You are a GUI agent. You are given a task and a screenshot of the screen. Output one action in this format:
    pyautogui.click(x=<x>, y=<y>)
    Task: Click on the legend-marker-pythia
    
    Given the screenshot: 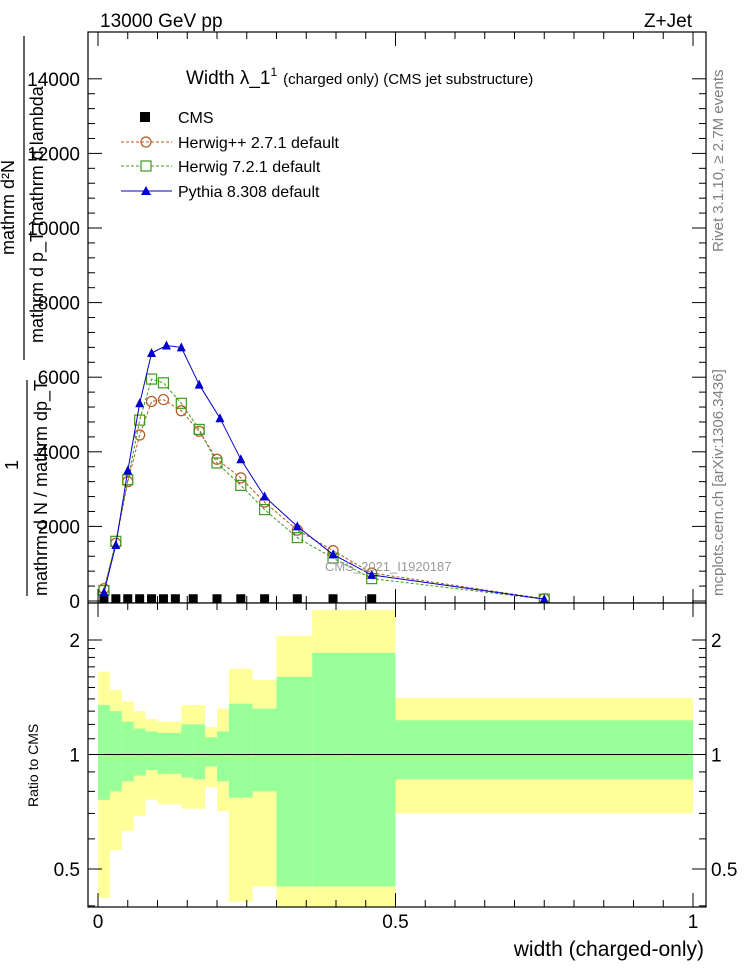 What is the action you would take?
    pyautogui.click(x=146, y=190)
    